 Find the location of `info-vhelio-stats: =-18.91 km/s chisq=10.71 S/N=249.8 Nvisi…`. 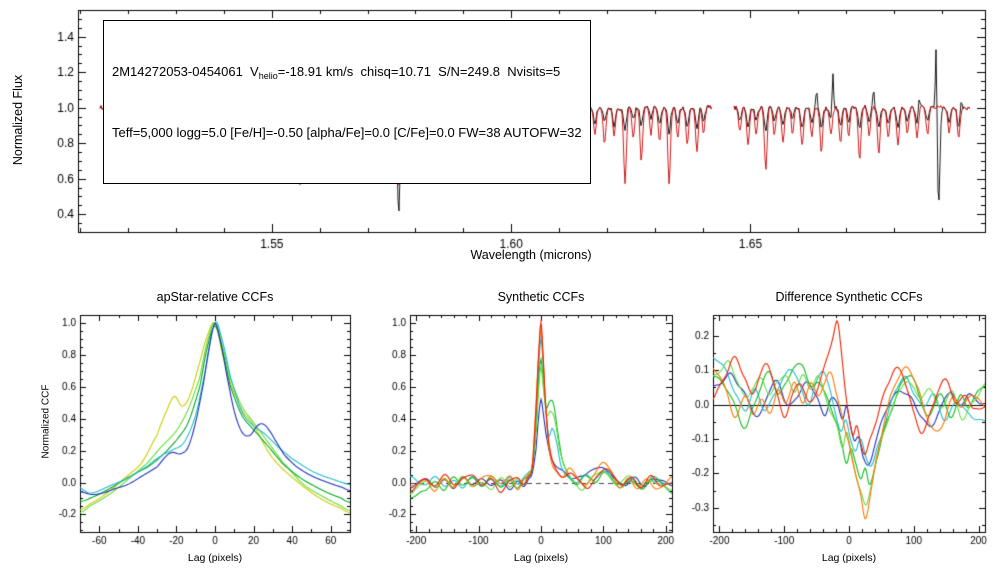

info-vhelio-stats: =-18.91 km/s chisq=10.71 S/N=249.8 Nvisi… is located at coordinates (419, 71).